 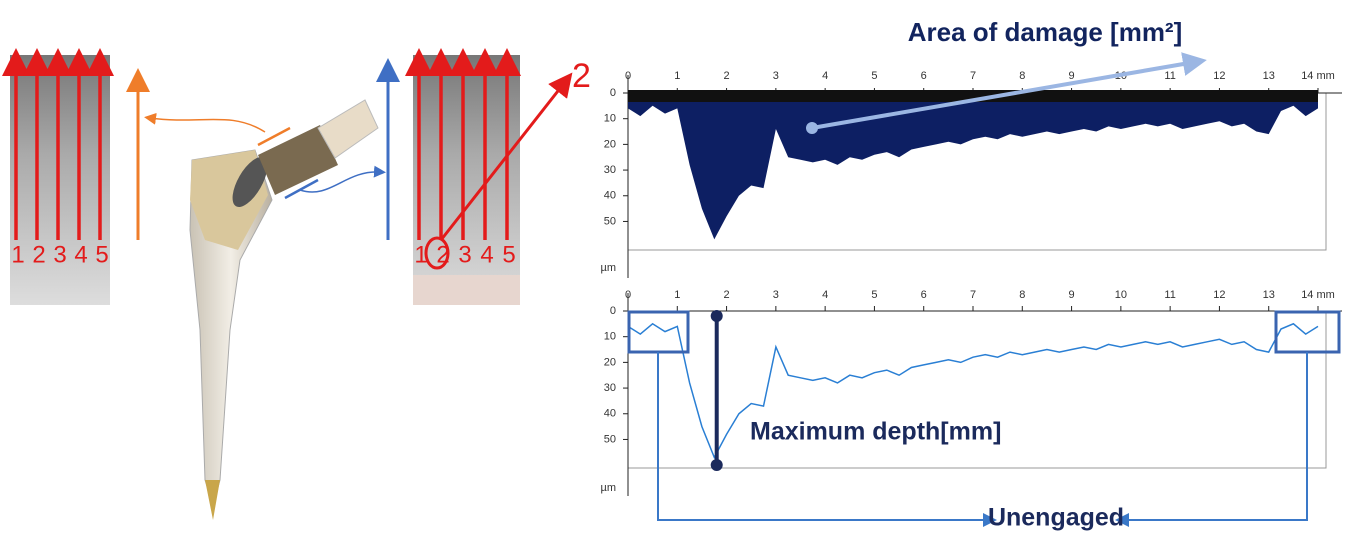 I want to click on annotation: Area of damage [mm²], so click(x=1045, y=32).